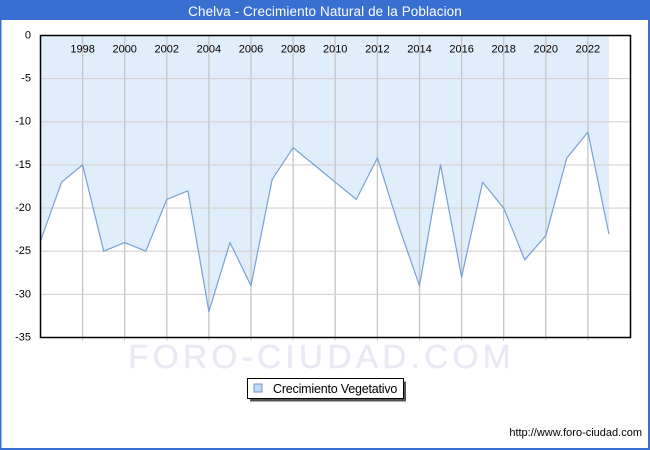  What do you see at coordinates (546, 50) in the screenshot?
I see `svg-text: 2020` at bounding box center [546, 50].